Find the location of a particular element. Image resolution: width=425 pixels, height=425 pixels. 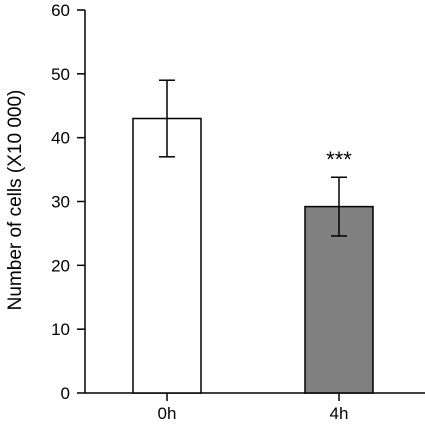

significance-marker: *** is located at coordinates (339, 159).